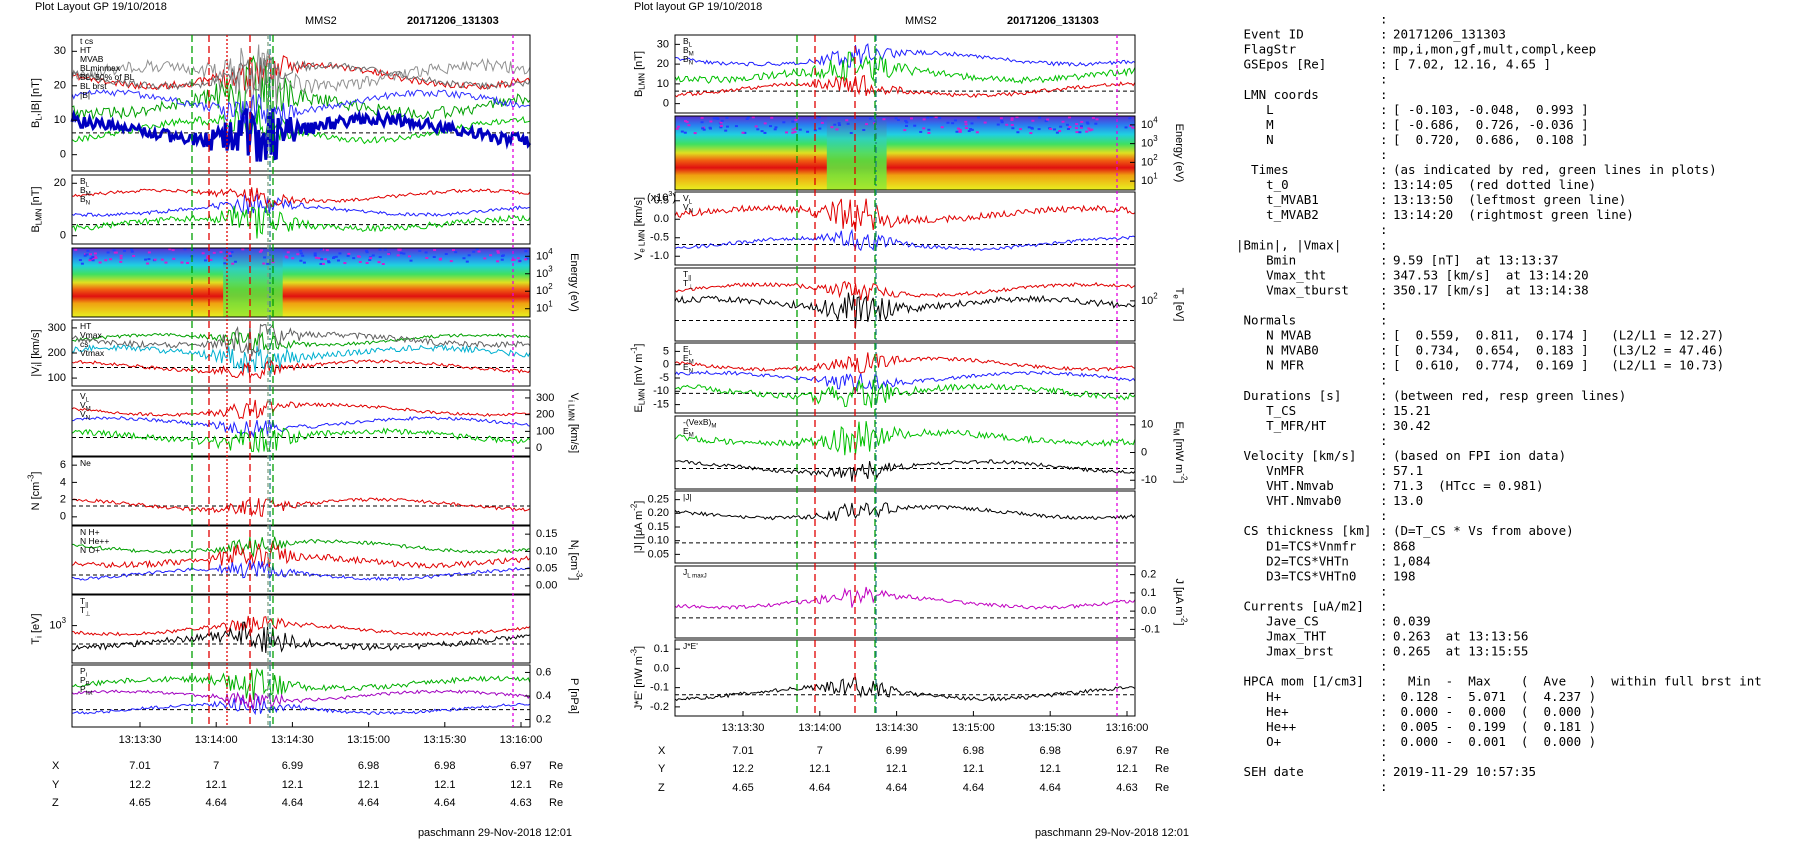 This screenshot has width=1804, height=841. Describe the element at coordinates (639, 345) in the screenshot. I see `y-axis-label-part: ]` at that location.